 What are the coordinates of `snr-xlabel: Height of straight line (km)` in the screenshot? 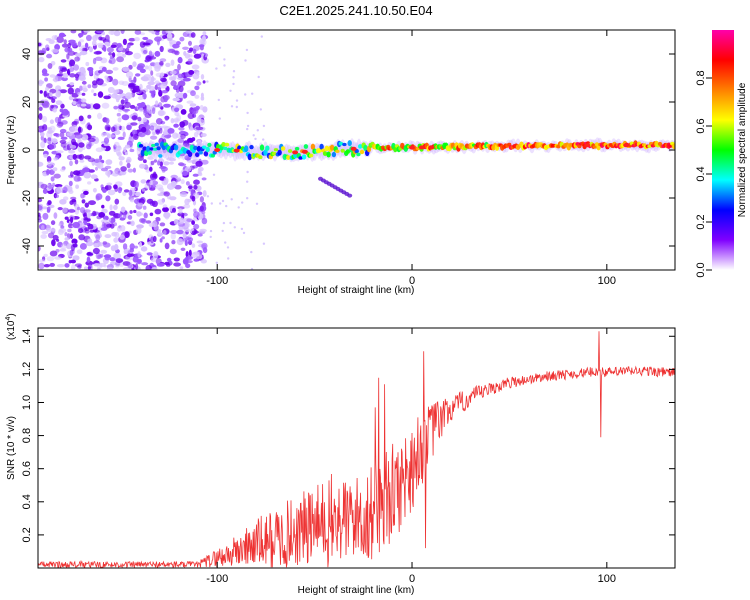 It's located at (356, 590).